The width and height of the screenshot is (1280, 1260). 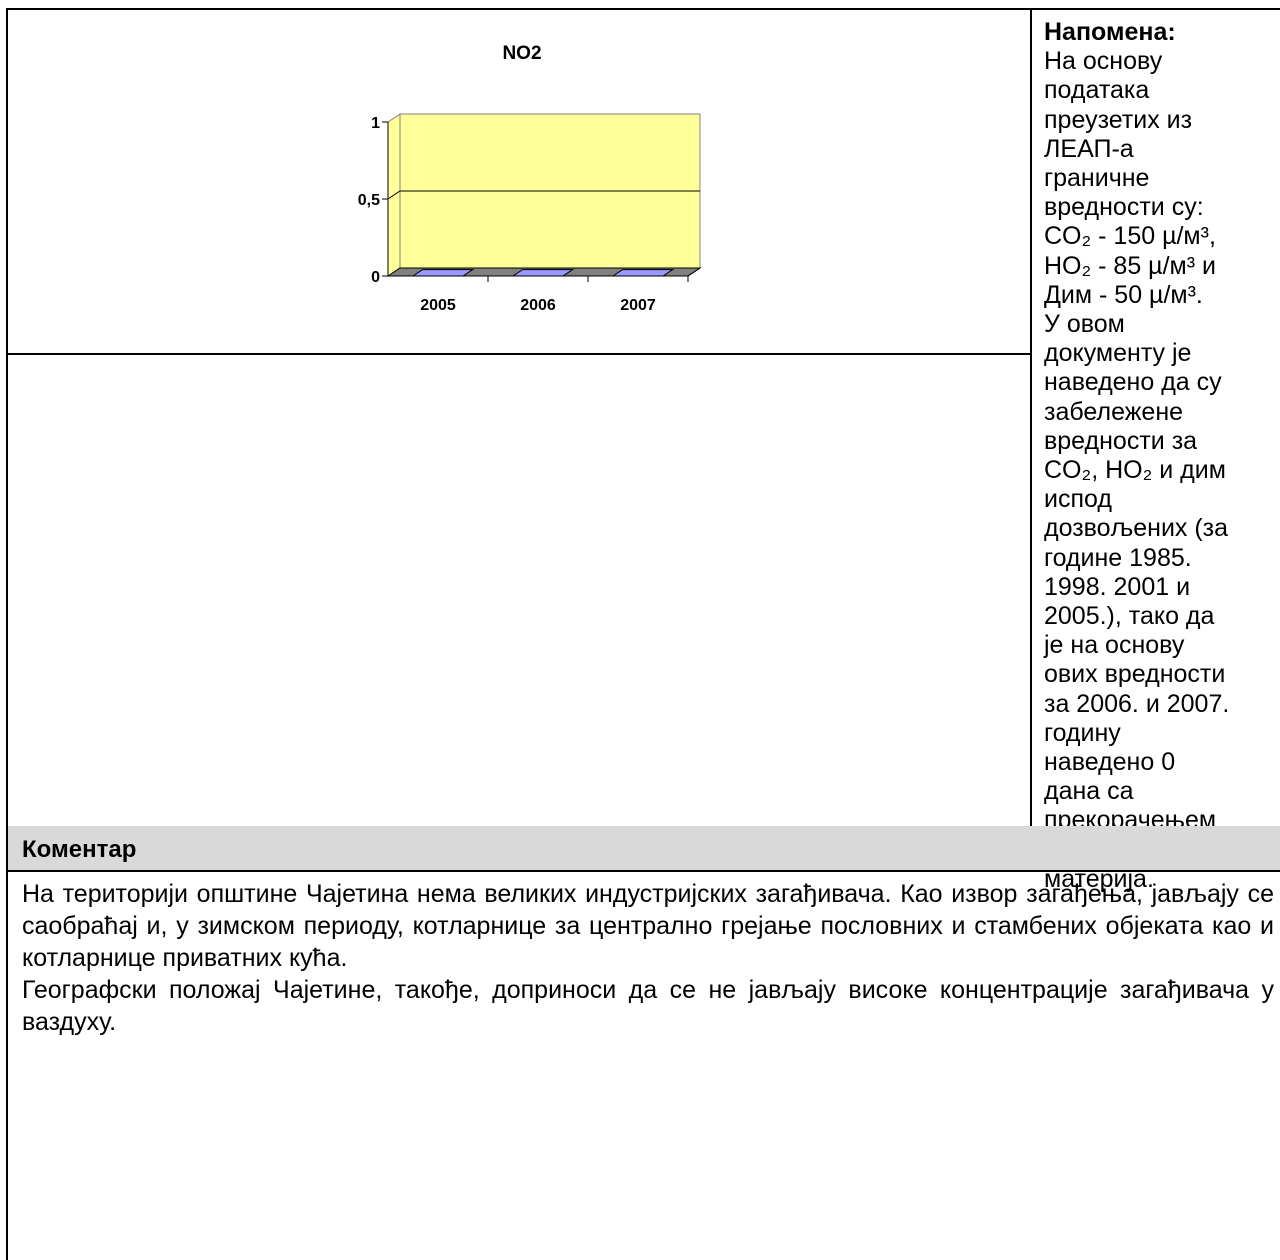 What do you see at coordinates (1118, 119) in the screenshot?
I see `note-line: преузетих из` at bounding box center [1118, 119].